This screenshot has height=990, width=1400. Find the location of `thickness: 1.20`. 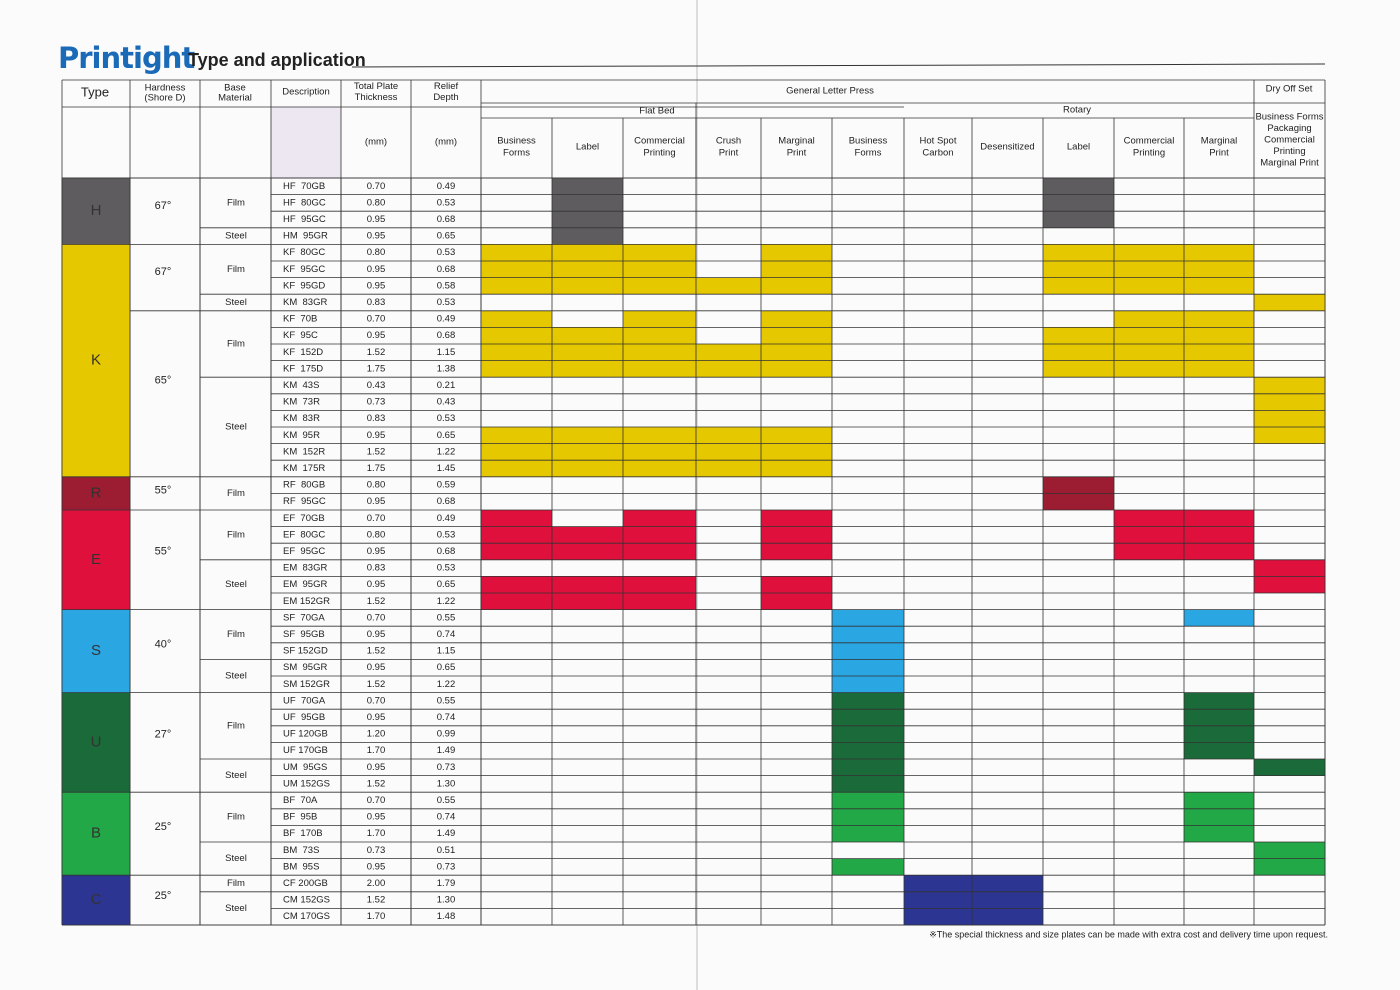

thickness: 1.20 is located at coordinates (376, 734).